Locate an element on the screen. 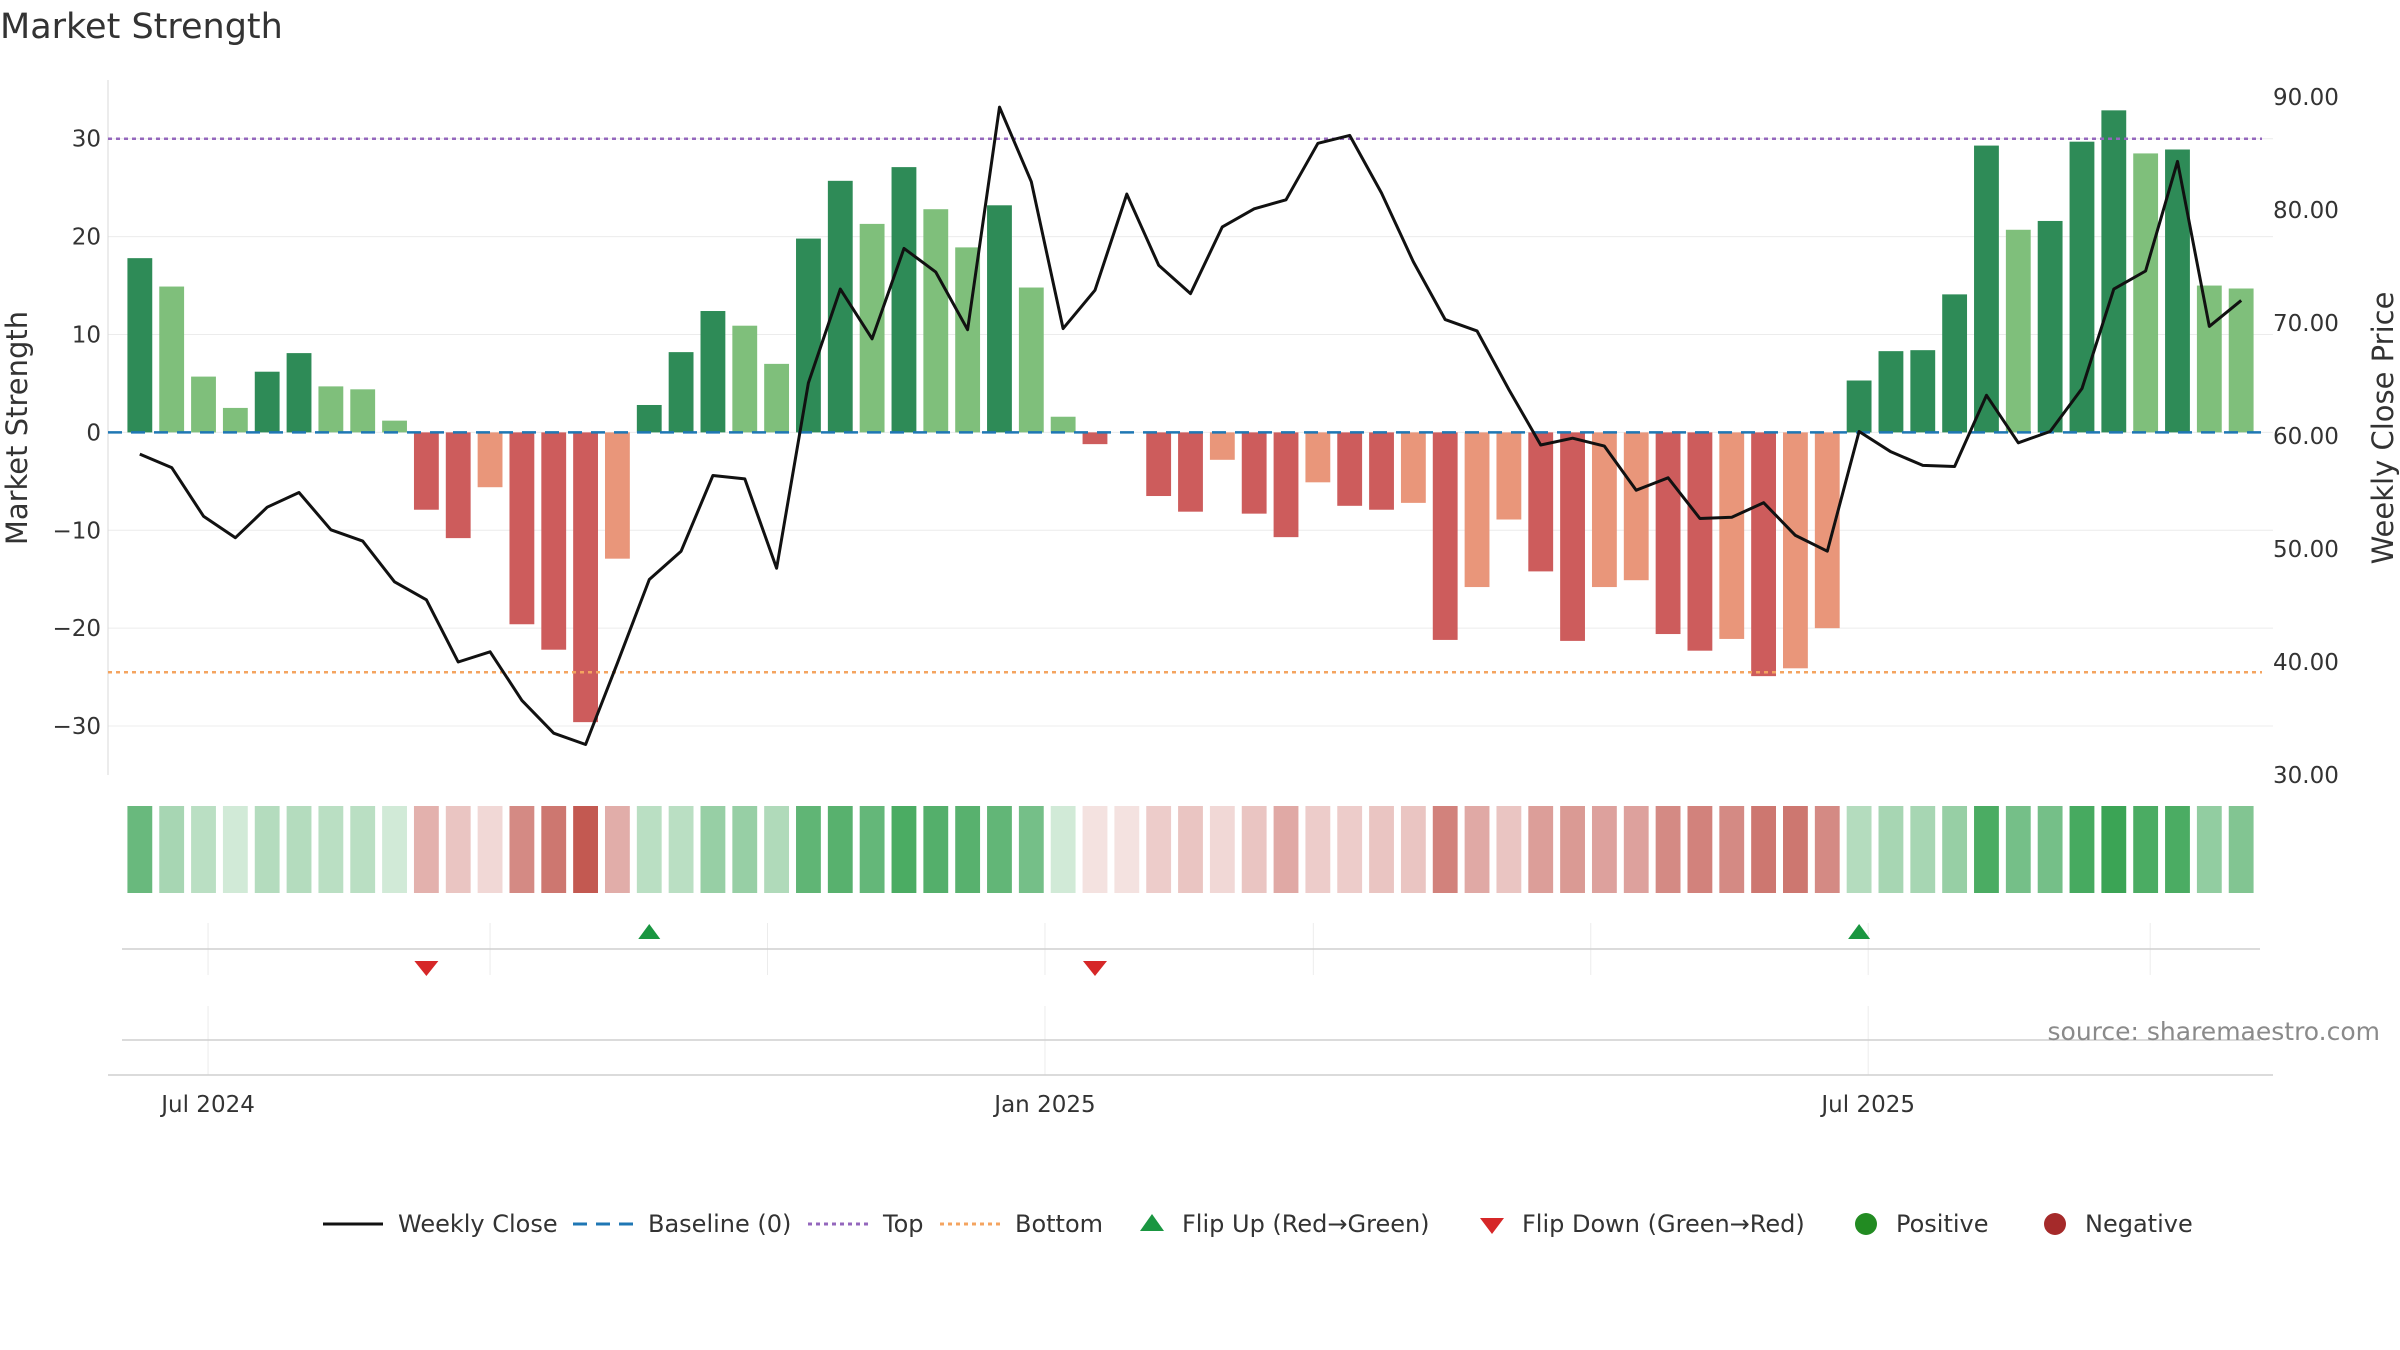 This screenshot has height=1350, width=2400. legend-item: Positive is located at coordinates (1922, 1224).